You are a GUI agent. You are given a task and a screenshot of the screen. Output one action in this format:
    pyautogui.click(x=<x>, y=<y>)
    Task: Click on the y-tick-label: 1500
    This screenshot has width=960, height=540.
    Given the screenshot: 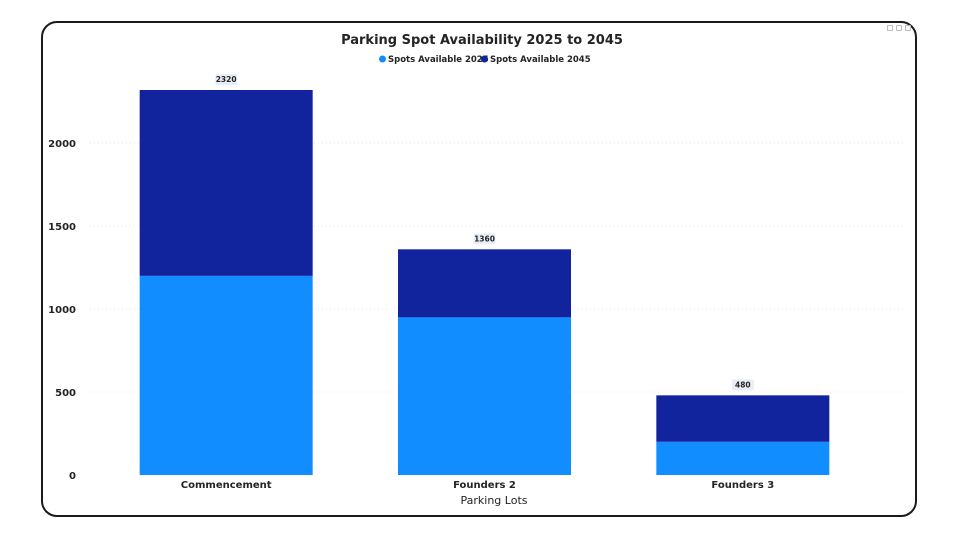 What is the action you would take?
    pyautogui.click(x=62, y=227)
    